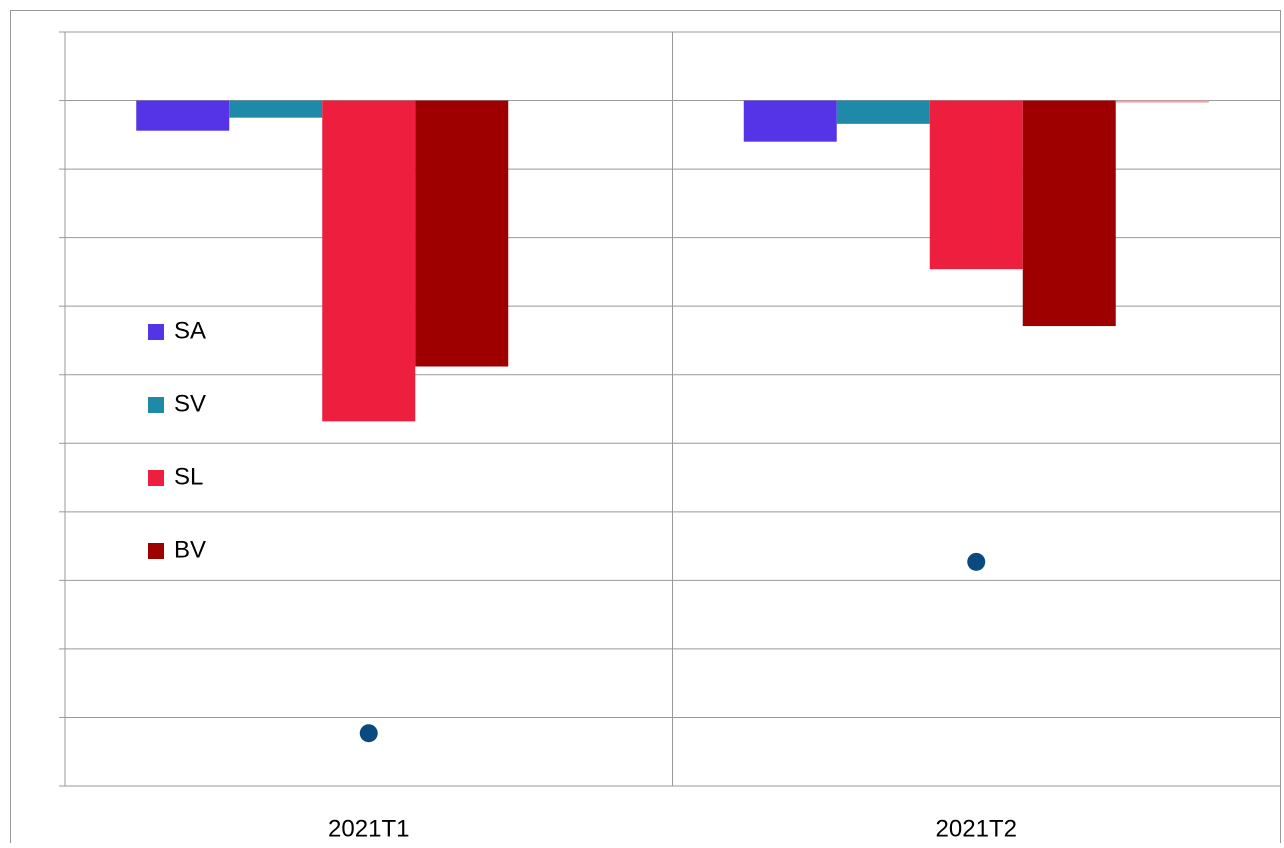 The width and height of the screenshot is (1284, 848). Describe the element at coordinates (190, 549) in the screenshot. I see `legend-label: BV` at that location.